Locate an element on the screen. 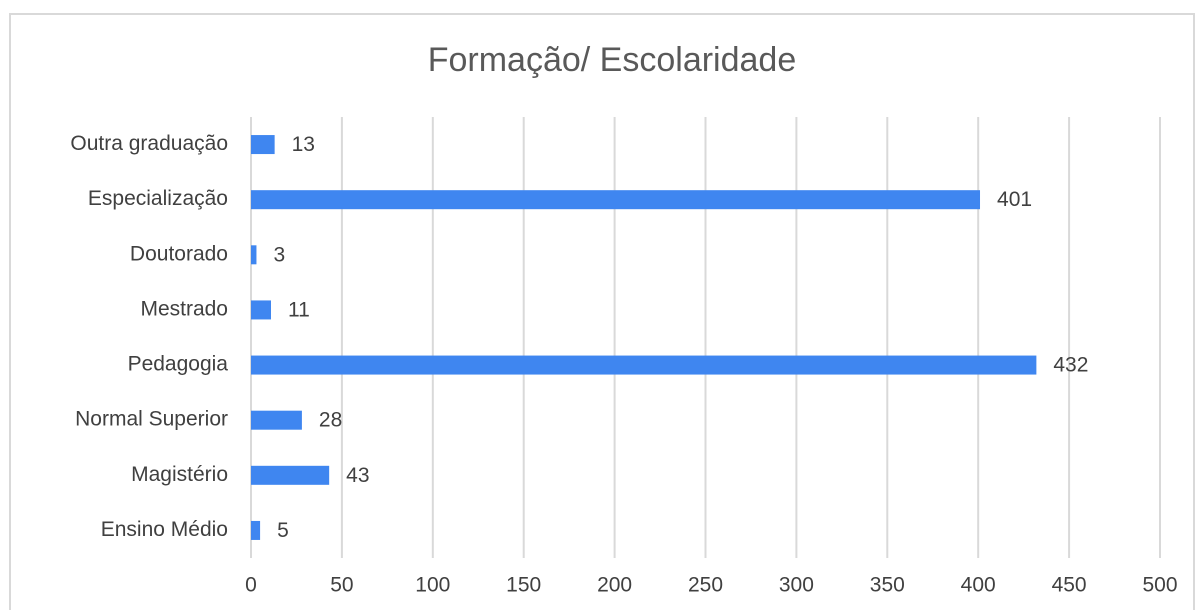 This screenshot has height=610, width=1203. x-tick-label: 450 is located at coordinates (1069, 585).